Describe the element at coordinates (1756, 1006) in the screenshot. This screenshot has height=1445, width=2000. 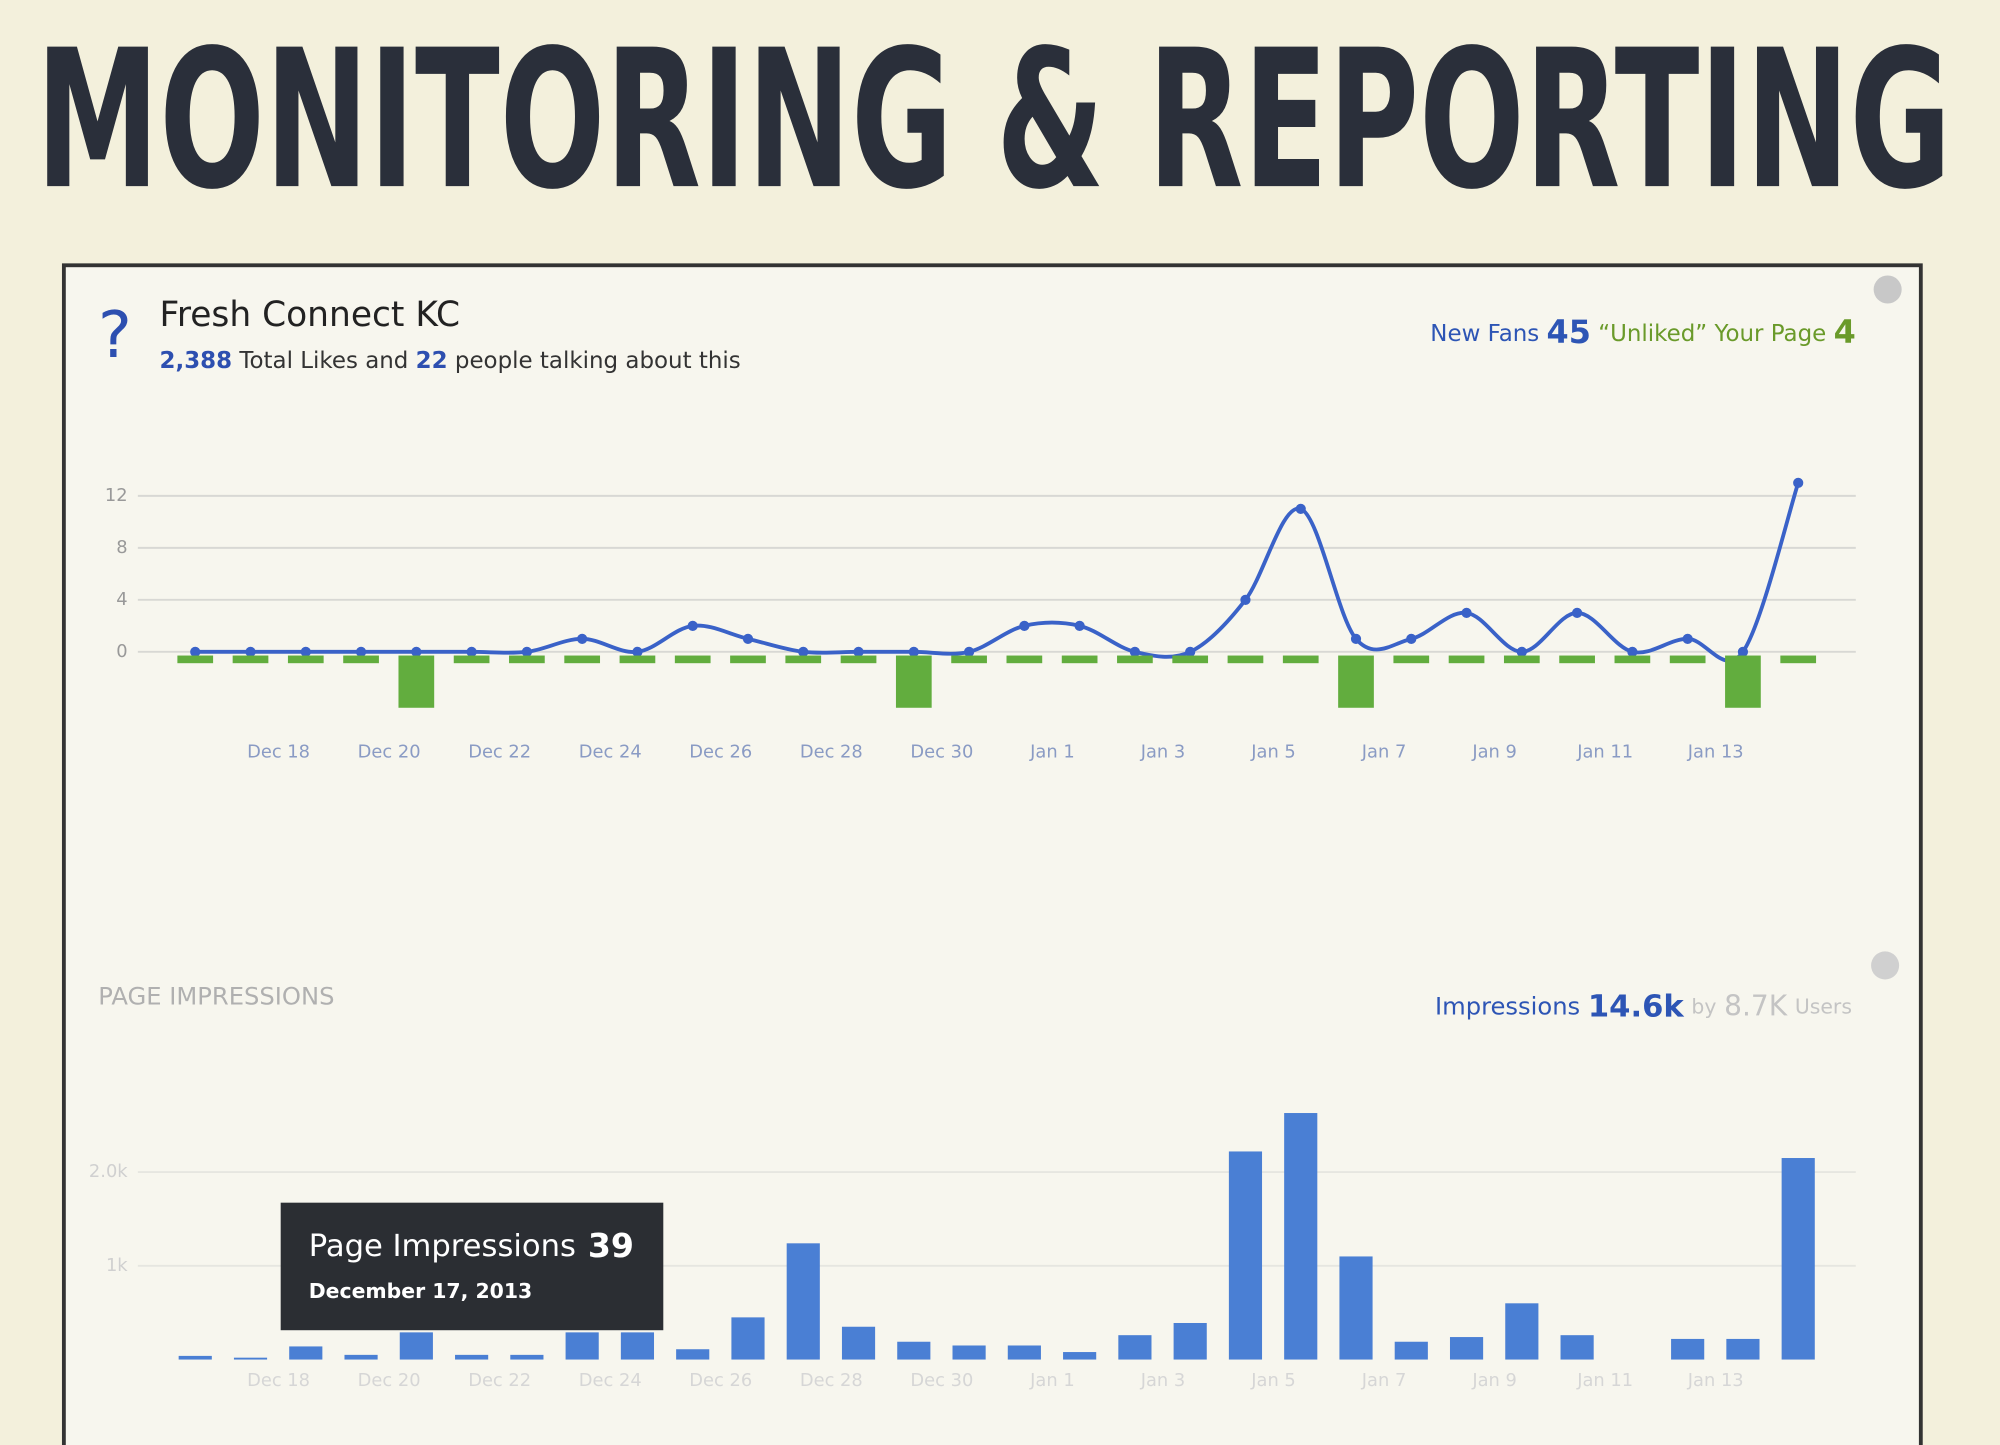
I see `users: 8.7K` at that location.